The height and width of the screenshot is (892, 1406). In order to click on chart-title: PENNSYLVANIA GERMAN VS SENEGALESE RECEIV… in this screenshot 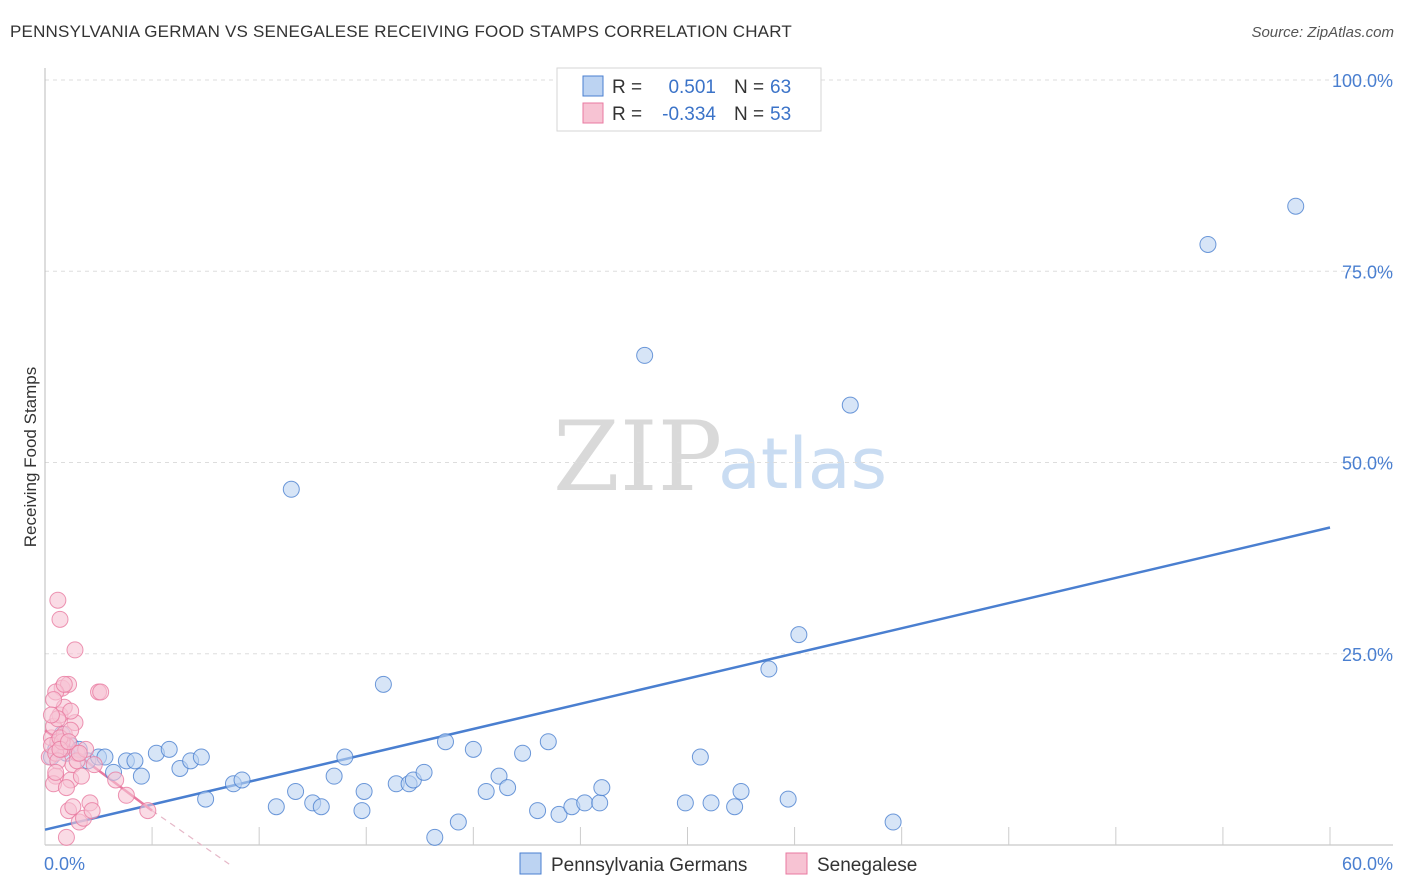, I will do `click(401, 31)`.